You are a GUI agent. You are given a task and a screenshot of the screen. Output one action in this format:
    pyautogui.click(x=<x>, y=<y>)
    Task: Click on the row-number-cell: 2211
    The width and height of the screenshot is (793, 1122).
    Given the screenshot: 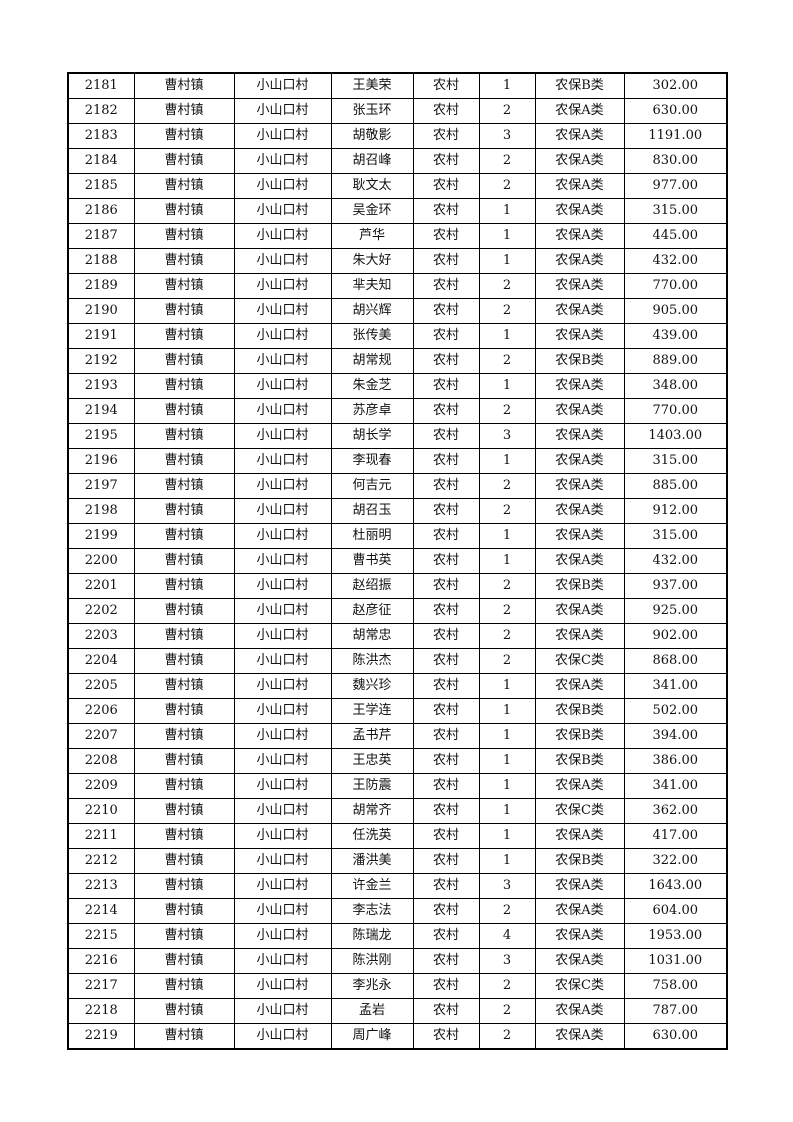 What is the action you would take?
    pyautogui.click(x=101, y=836)
    